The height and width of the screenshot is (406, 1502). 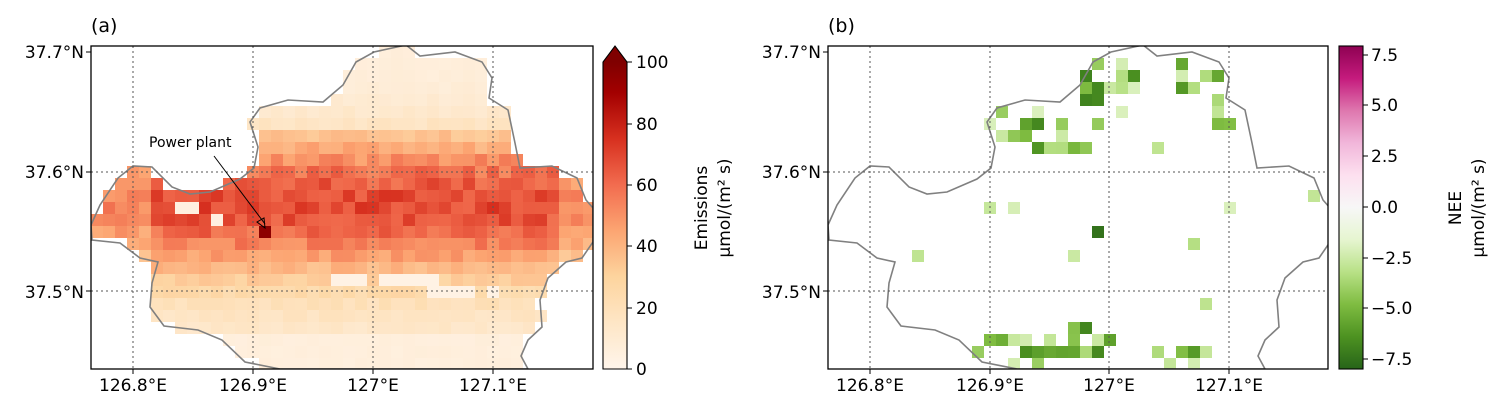 I want to click on cbar-a-tick-20: 20, so click(x=647, y=309).